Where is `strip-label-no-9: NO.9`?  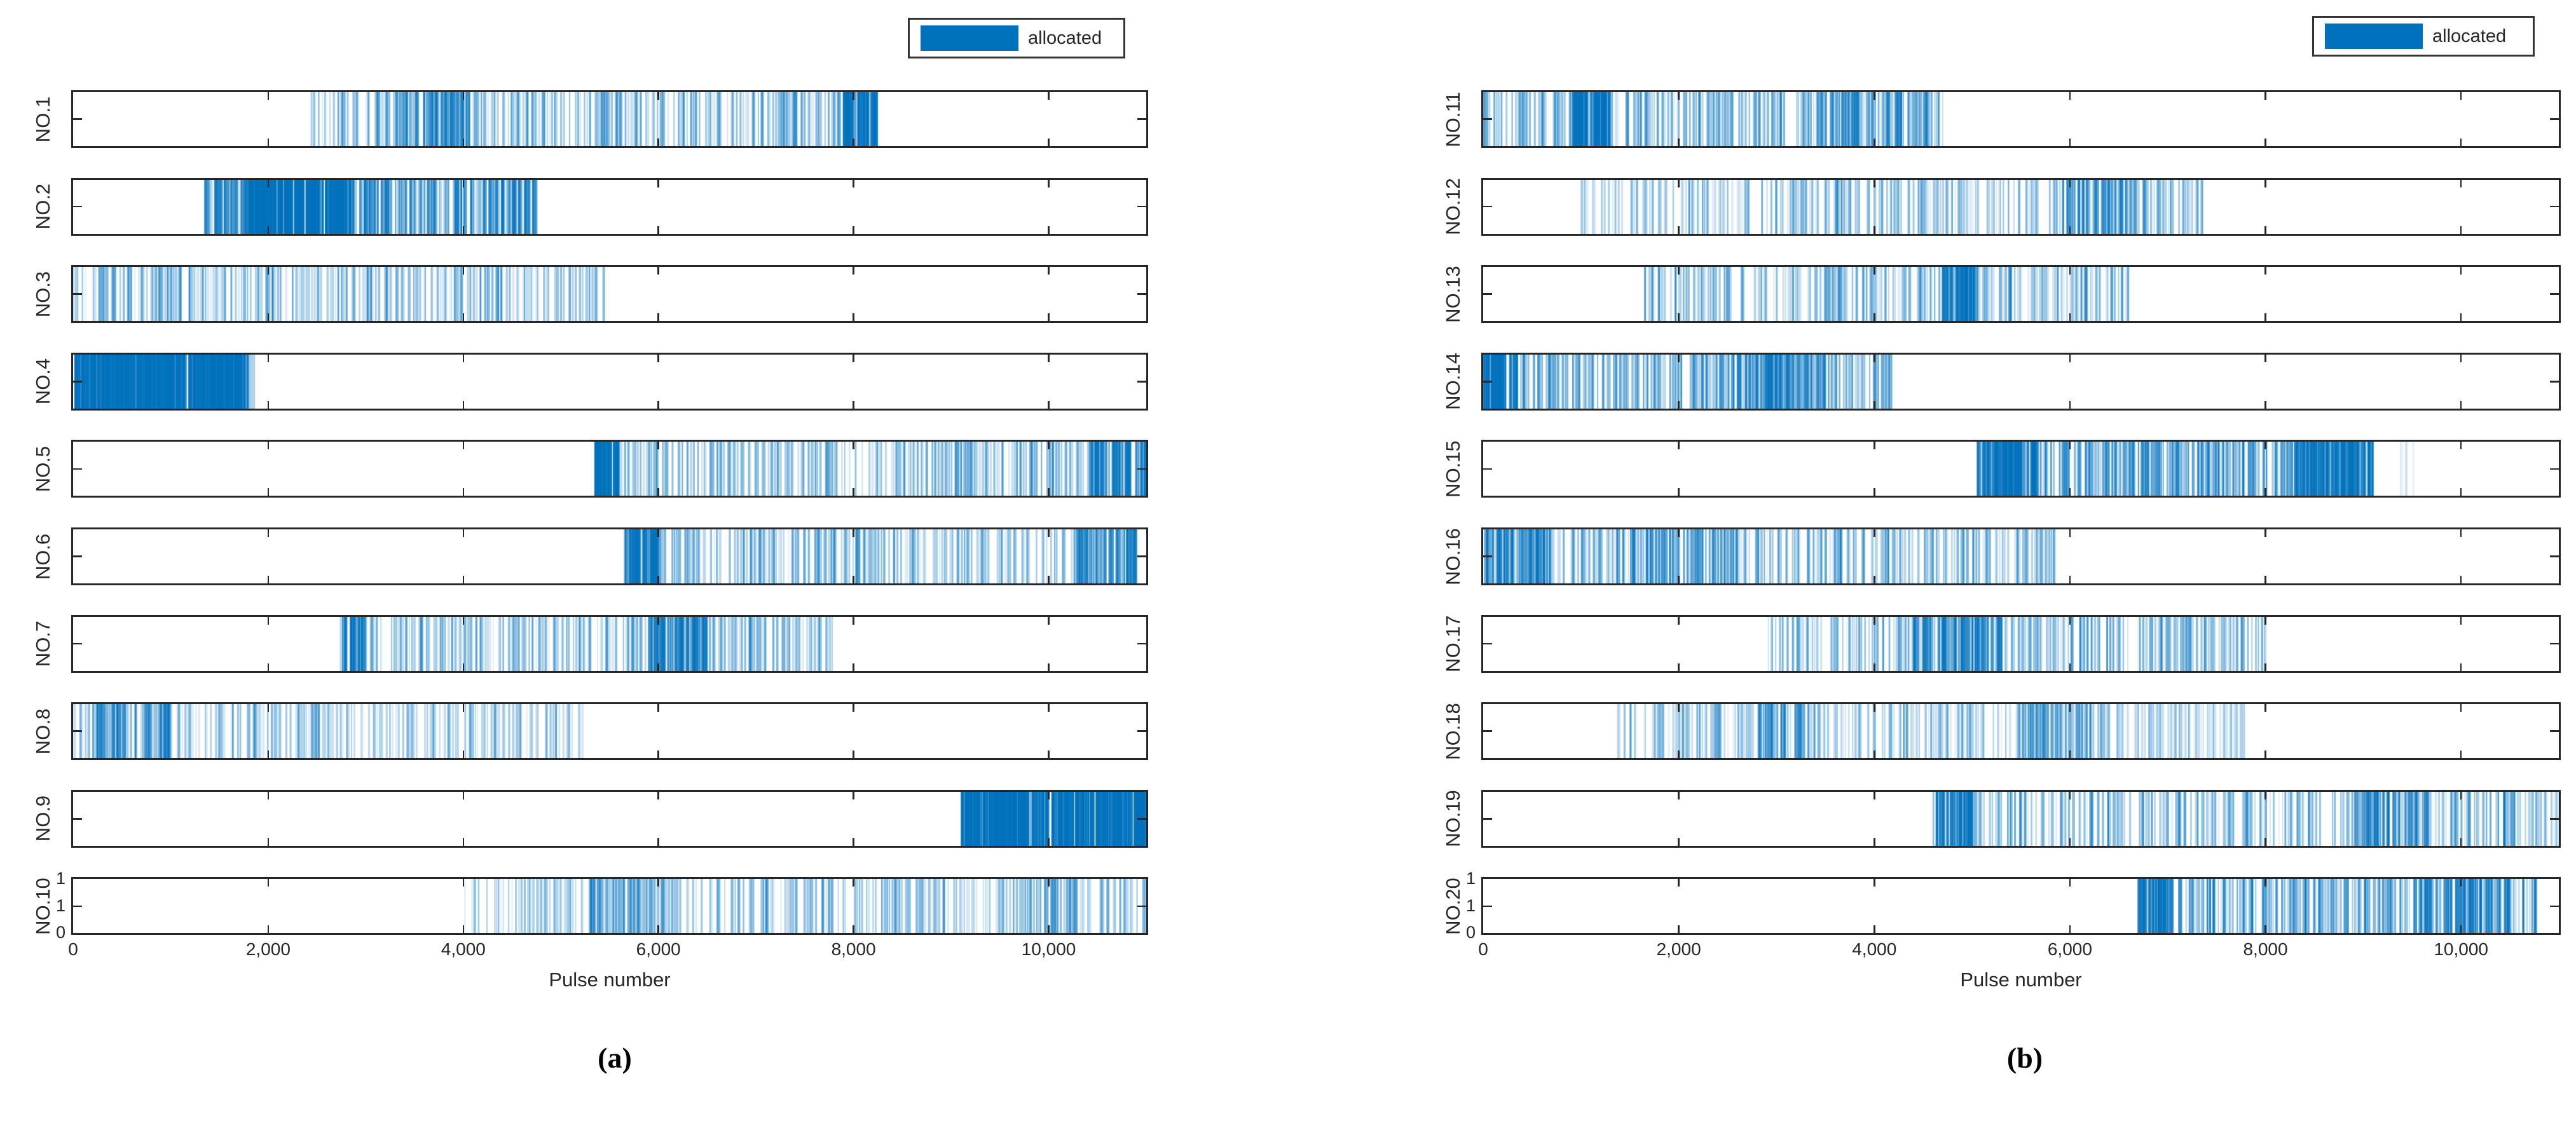
strip-label-no-9: NO.9 is located at coordinates (43, 819).